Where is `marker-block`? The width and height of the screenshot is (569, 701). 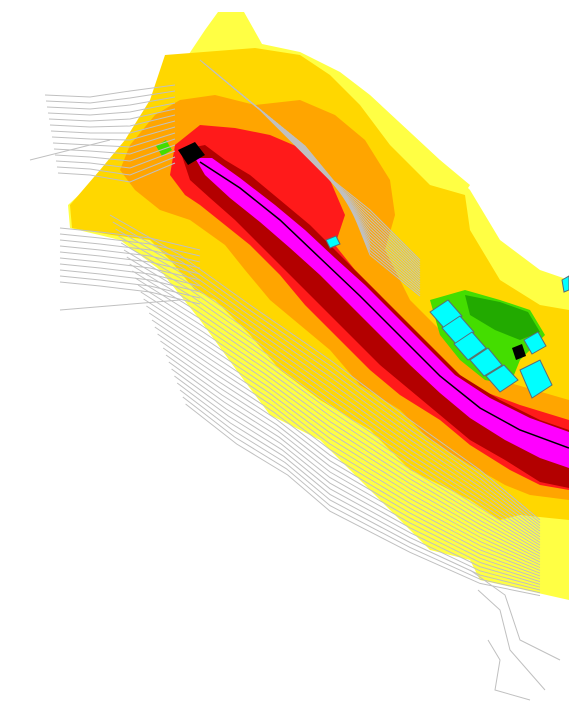
marker-block is located at coordinates (519, 352).